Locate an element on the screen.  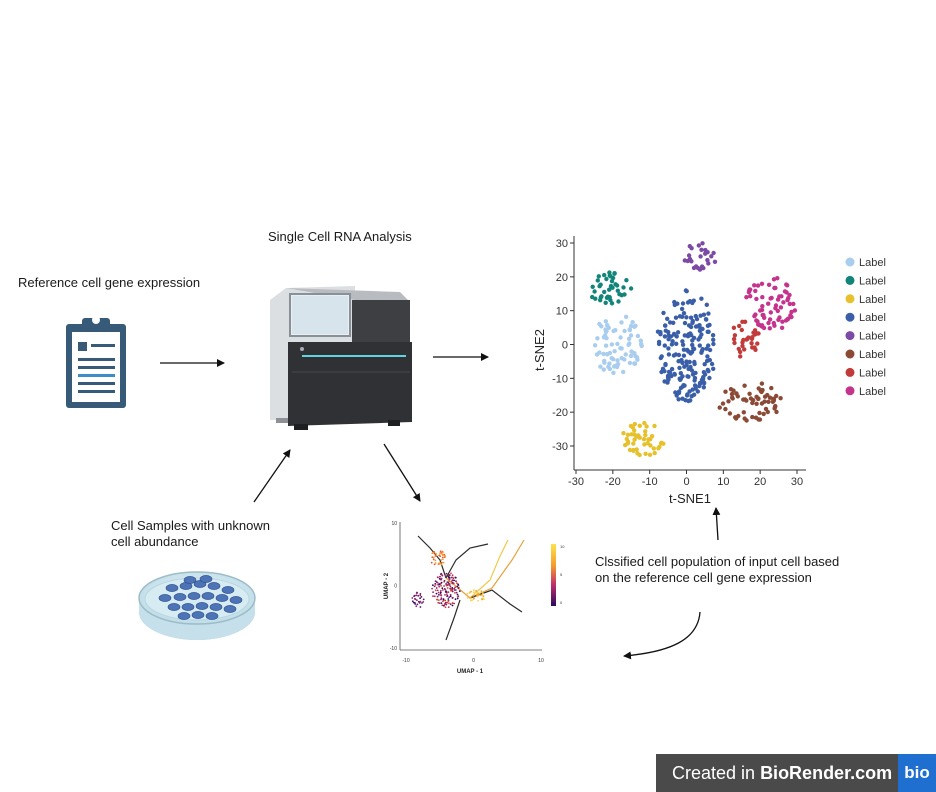
umap-y-tick-label: 10 is located at coordinates (394, 524).